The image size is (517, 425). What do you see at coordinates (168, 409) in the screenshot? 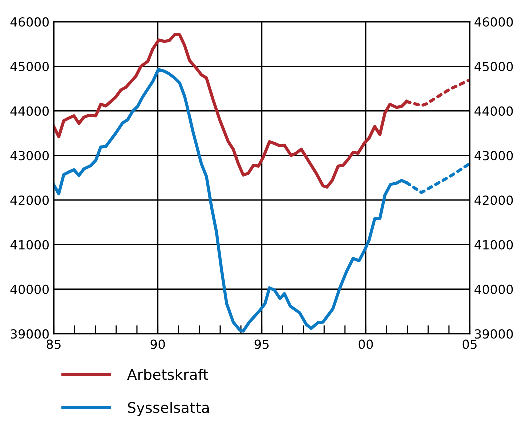
I see `legend-label: Sysselsatta` at bounding box center [168, 409].